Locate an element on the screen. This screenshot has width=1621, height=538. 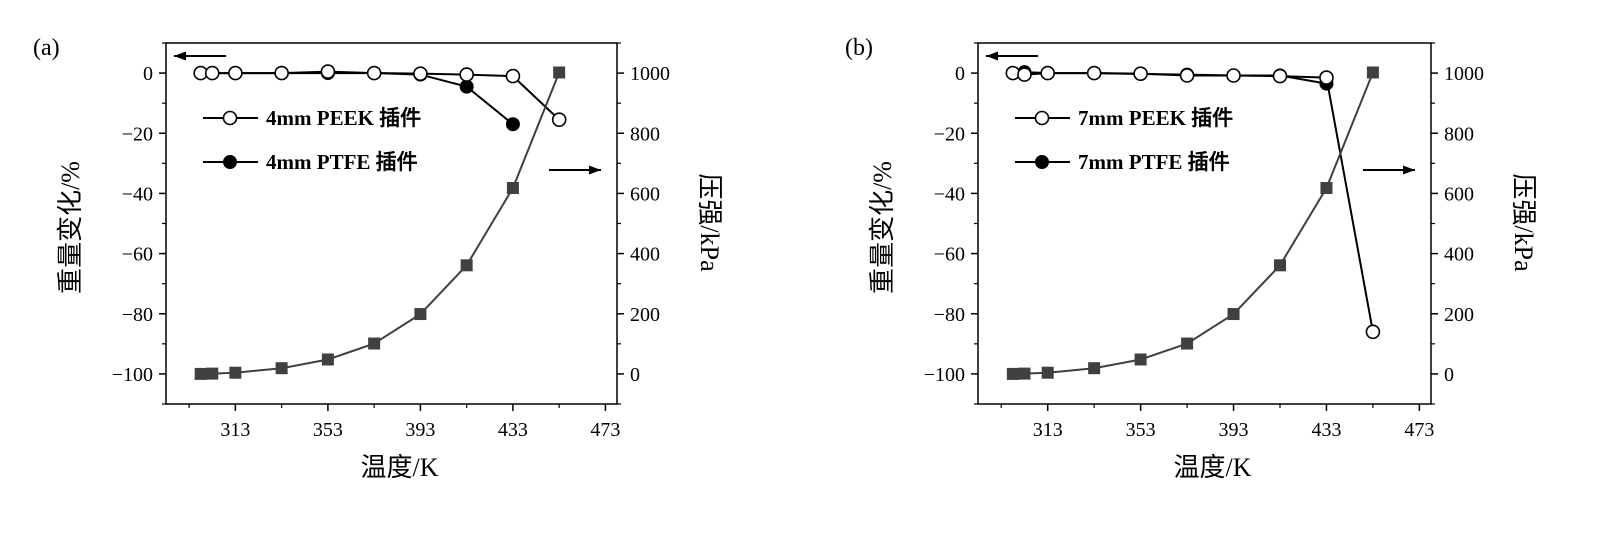
panel-a-y-right-tick-label: 0 is located at coordinates (635, 375).